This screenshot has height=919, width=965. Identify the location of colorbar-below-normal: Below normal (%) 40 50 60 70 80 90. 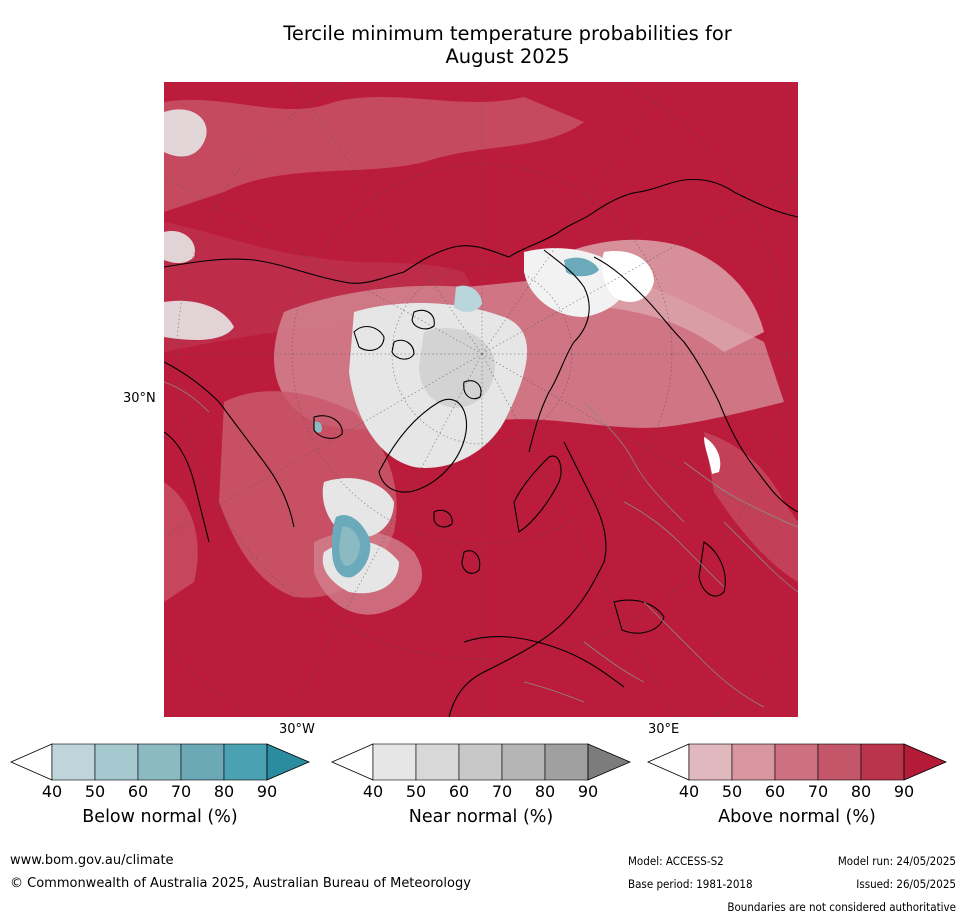
(160, 793).